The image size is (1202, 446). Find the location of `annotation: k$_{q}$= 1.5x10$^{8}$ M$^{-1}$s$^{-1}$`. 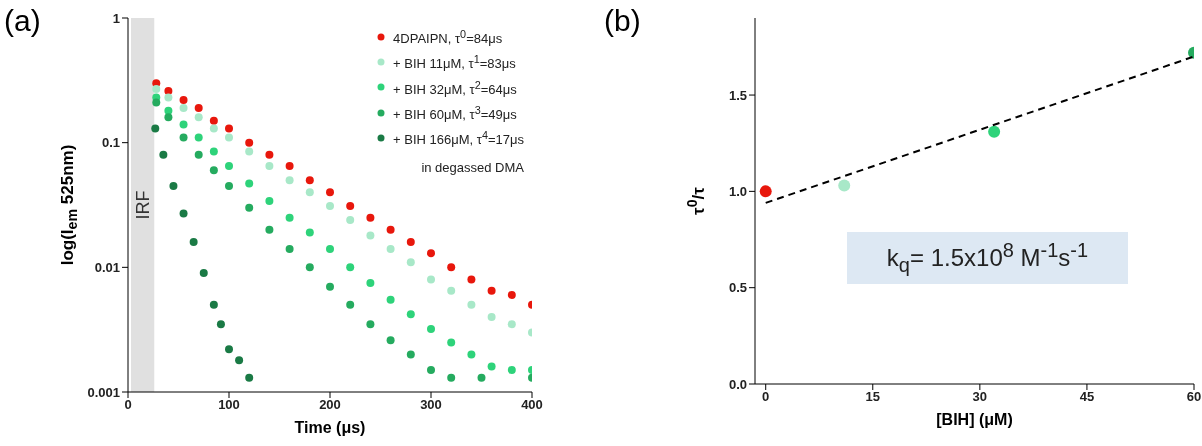

annotation: k$_{q}$= 1.5x10$^{8}$ M$^{-1}$s$^{-1}$ is located at coordinates (987, 258).